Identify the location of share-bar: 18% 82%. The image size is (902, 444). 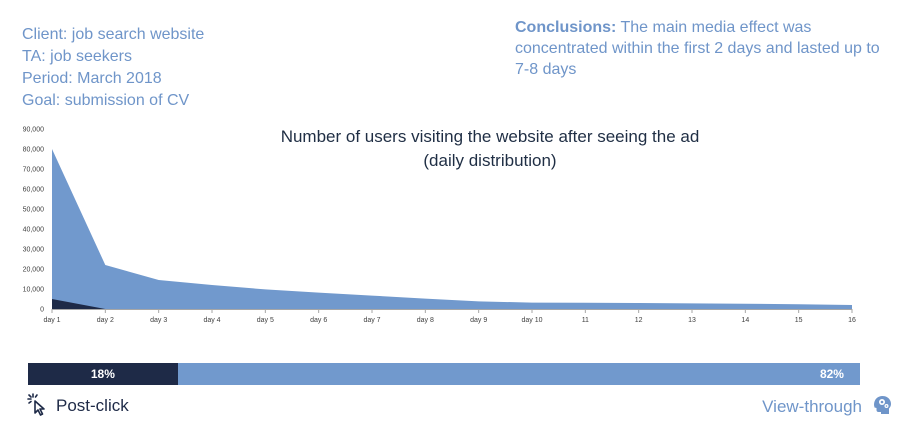
(444, 374).